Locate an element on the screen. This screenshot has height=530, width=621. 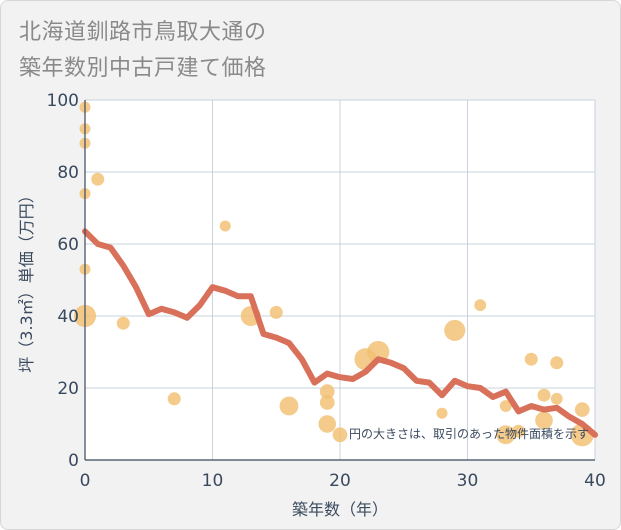
x-tick-label: 0 is located at coordinates (85, 481).